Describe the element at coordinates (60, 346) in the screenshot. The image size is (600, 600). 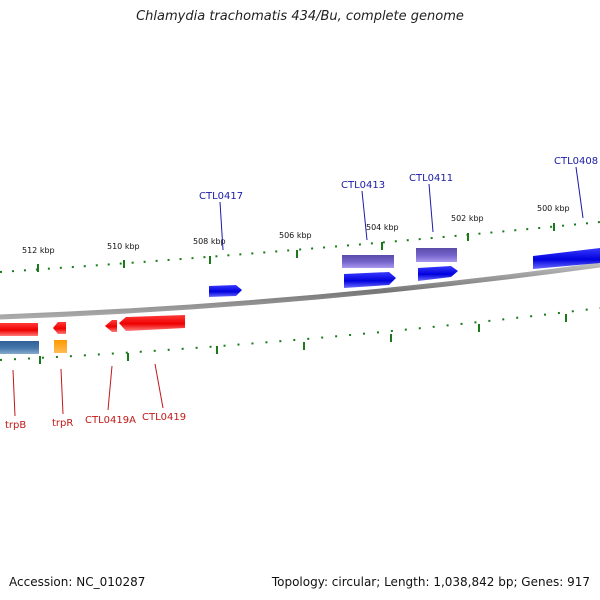
I see `gene-feature-rna` at that location.